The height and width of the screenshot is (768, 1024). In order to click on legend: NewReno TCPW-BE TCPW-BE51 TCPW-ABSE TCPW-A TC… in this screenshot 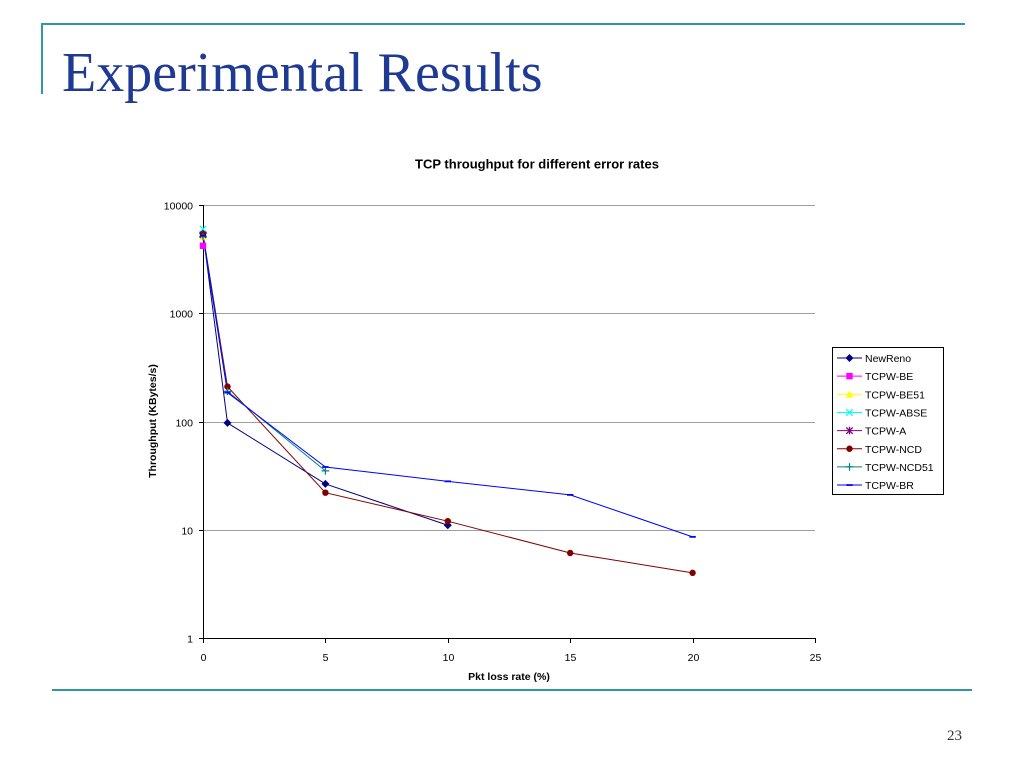, I will do `click(888, 421)`.